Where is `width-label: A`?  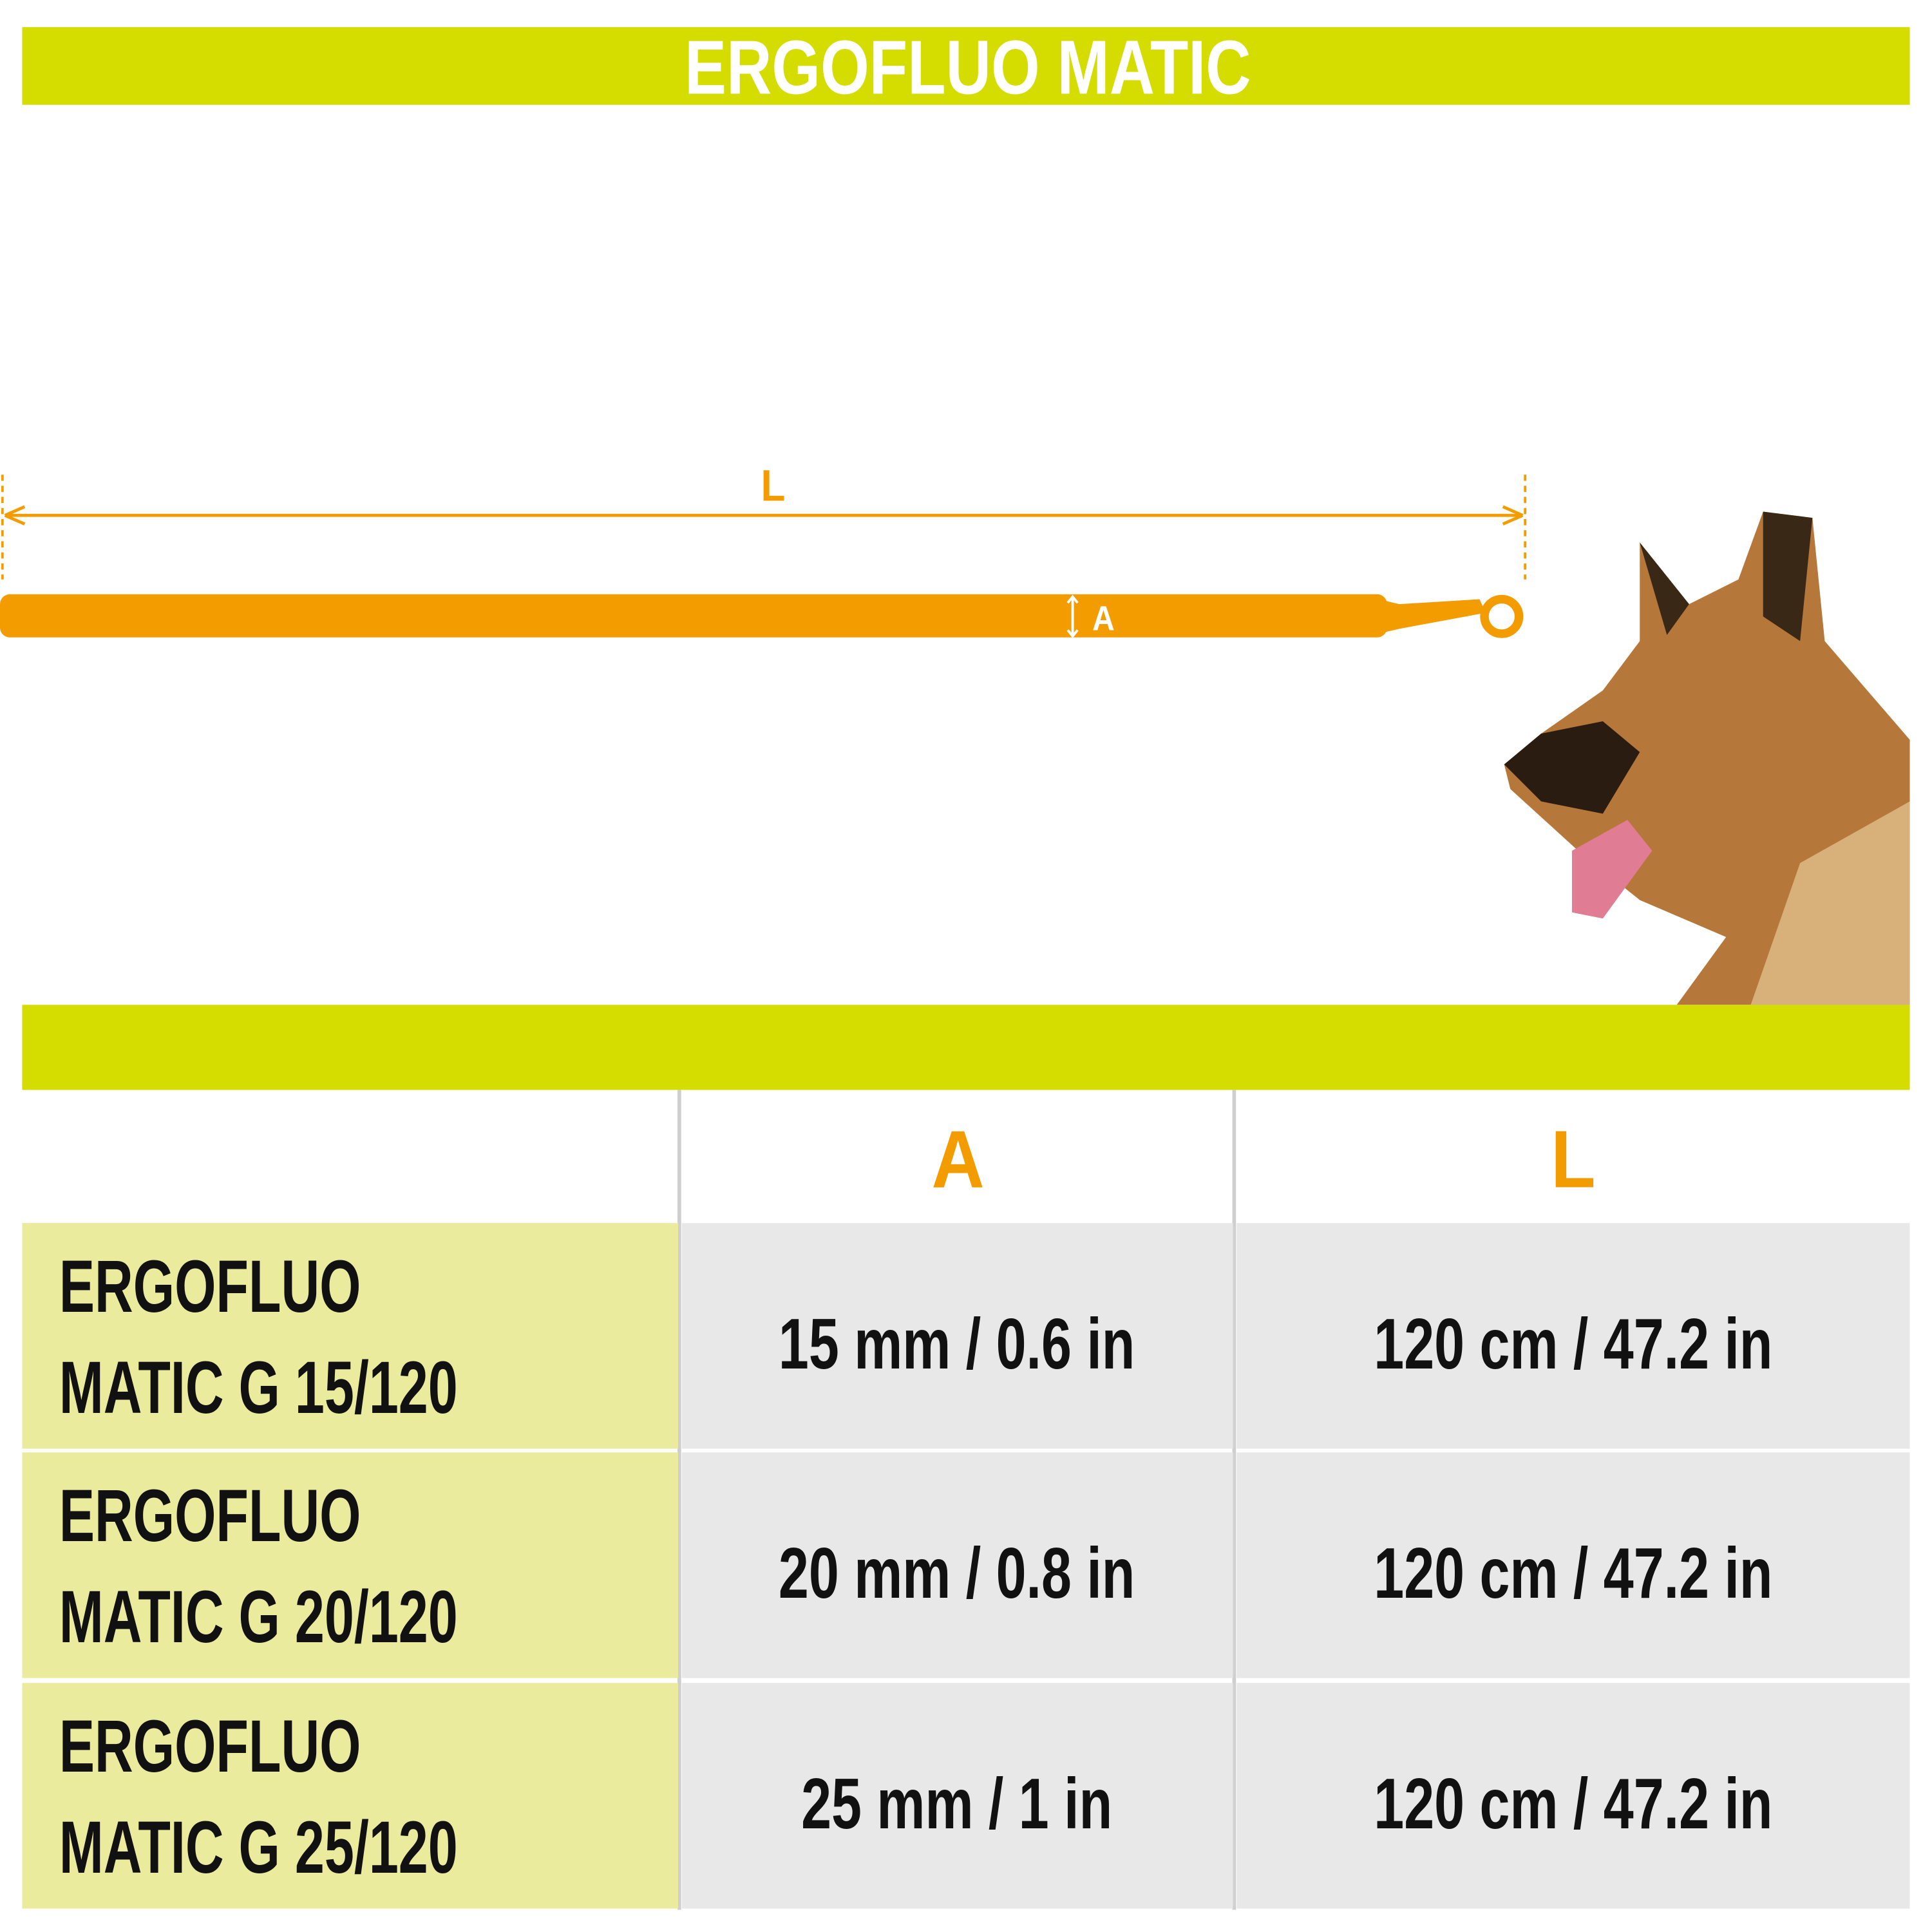
width-label: A is located at coordinates (1103, 619).